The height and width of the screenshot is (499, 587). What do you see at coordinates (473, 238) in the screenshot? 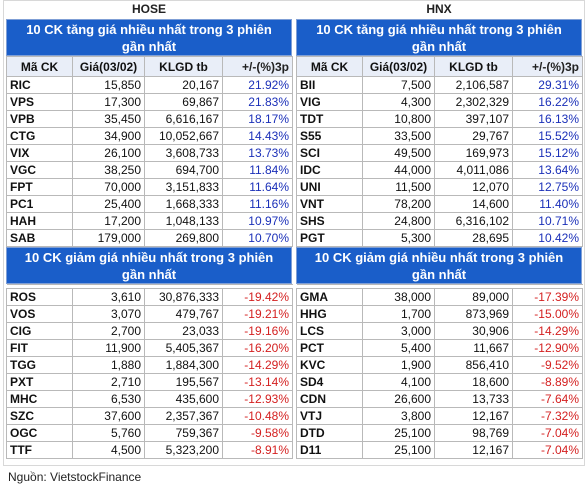
I see `avg-volume: 28,695` at bounding box center [473, 238].